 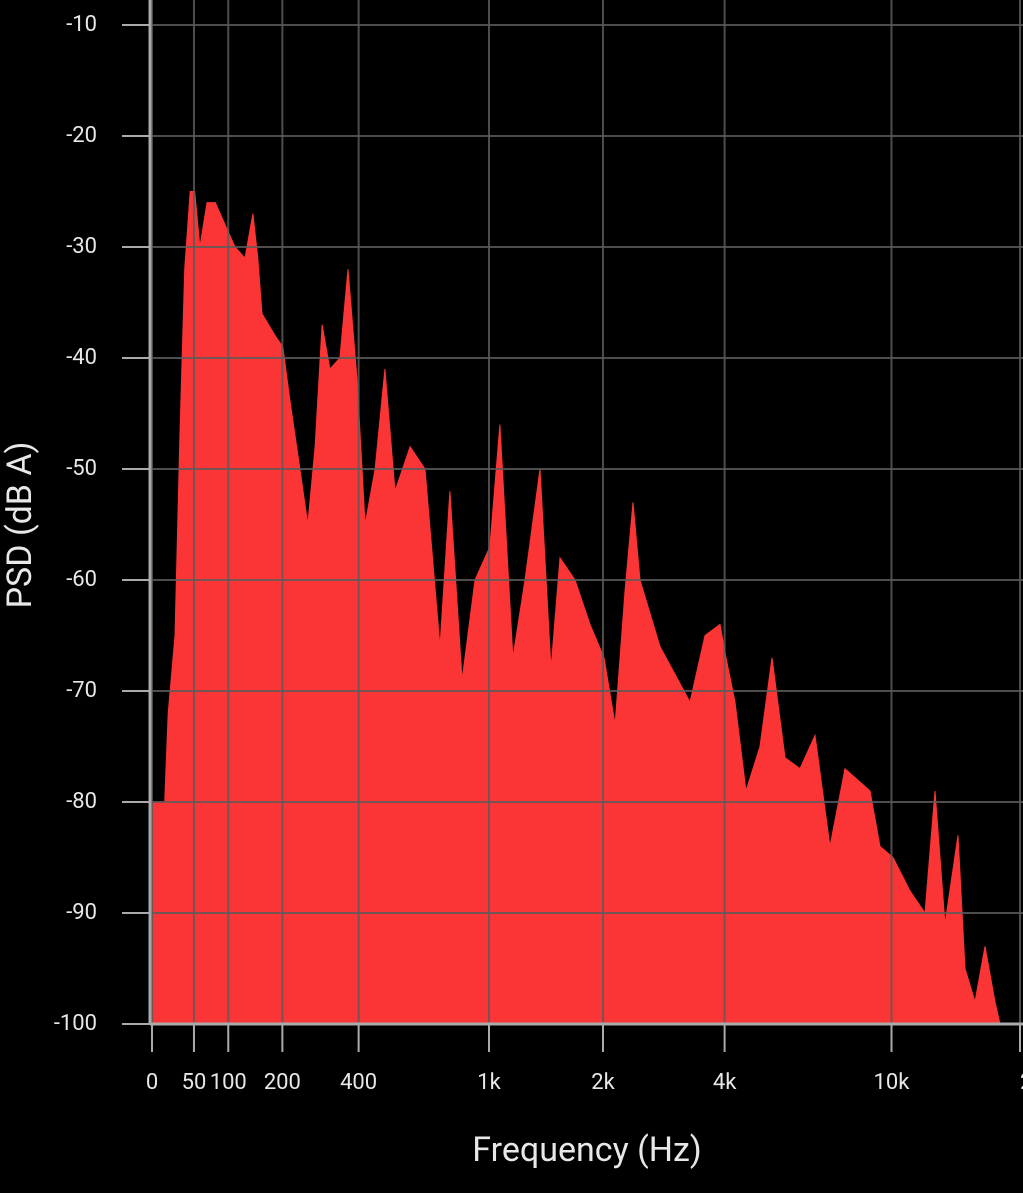 What do you see at coordinates (81, 135) in the screenshot?
I see `y-tick-label: -20` at bounding box center [81, 135].